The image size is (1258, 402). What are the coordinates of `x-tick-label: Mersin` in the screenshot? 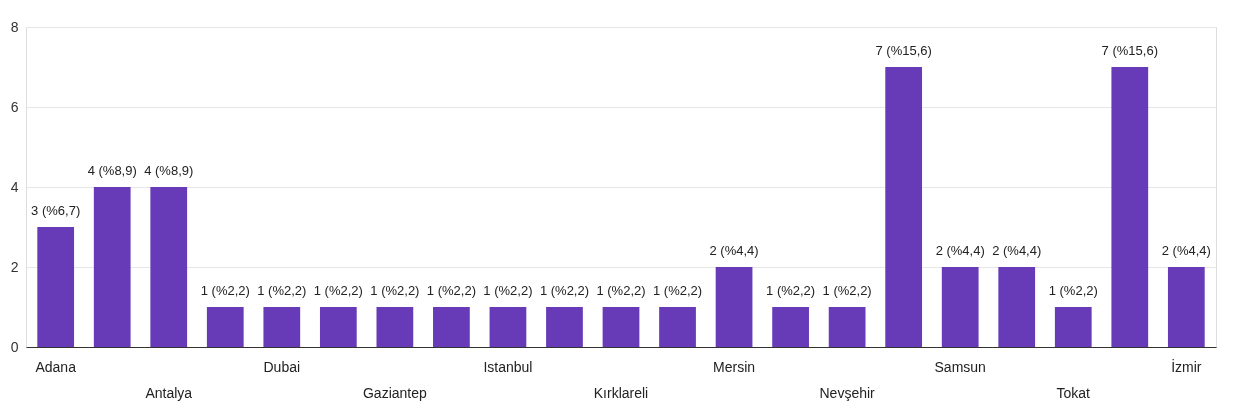 It's located at (734, 367).